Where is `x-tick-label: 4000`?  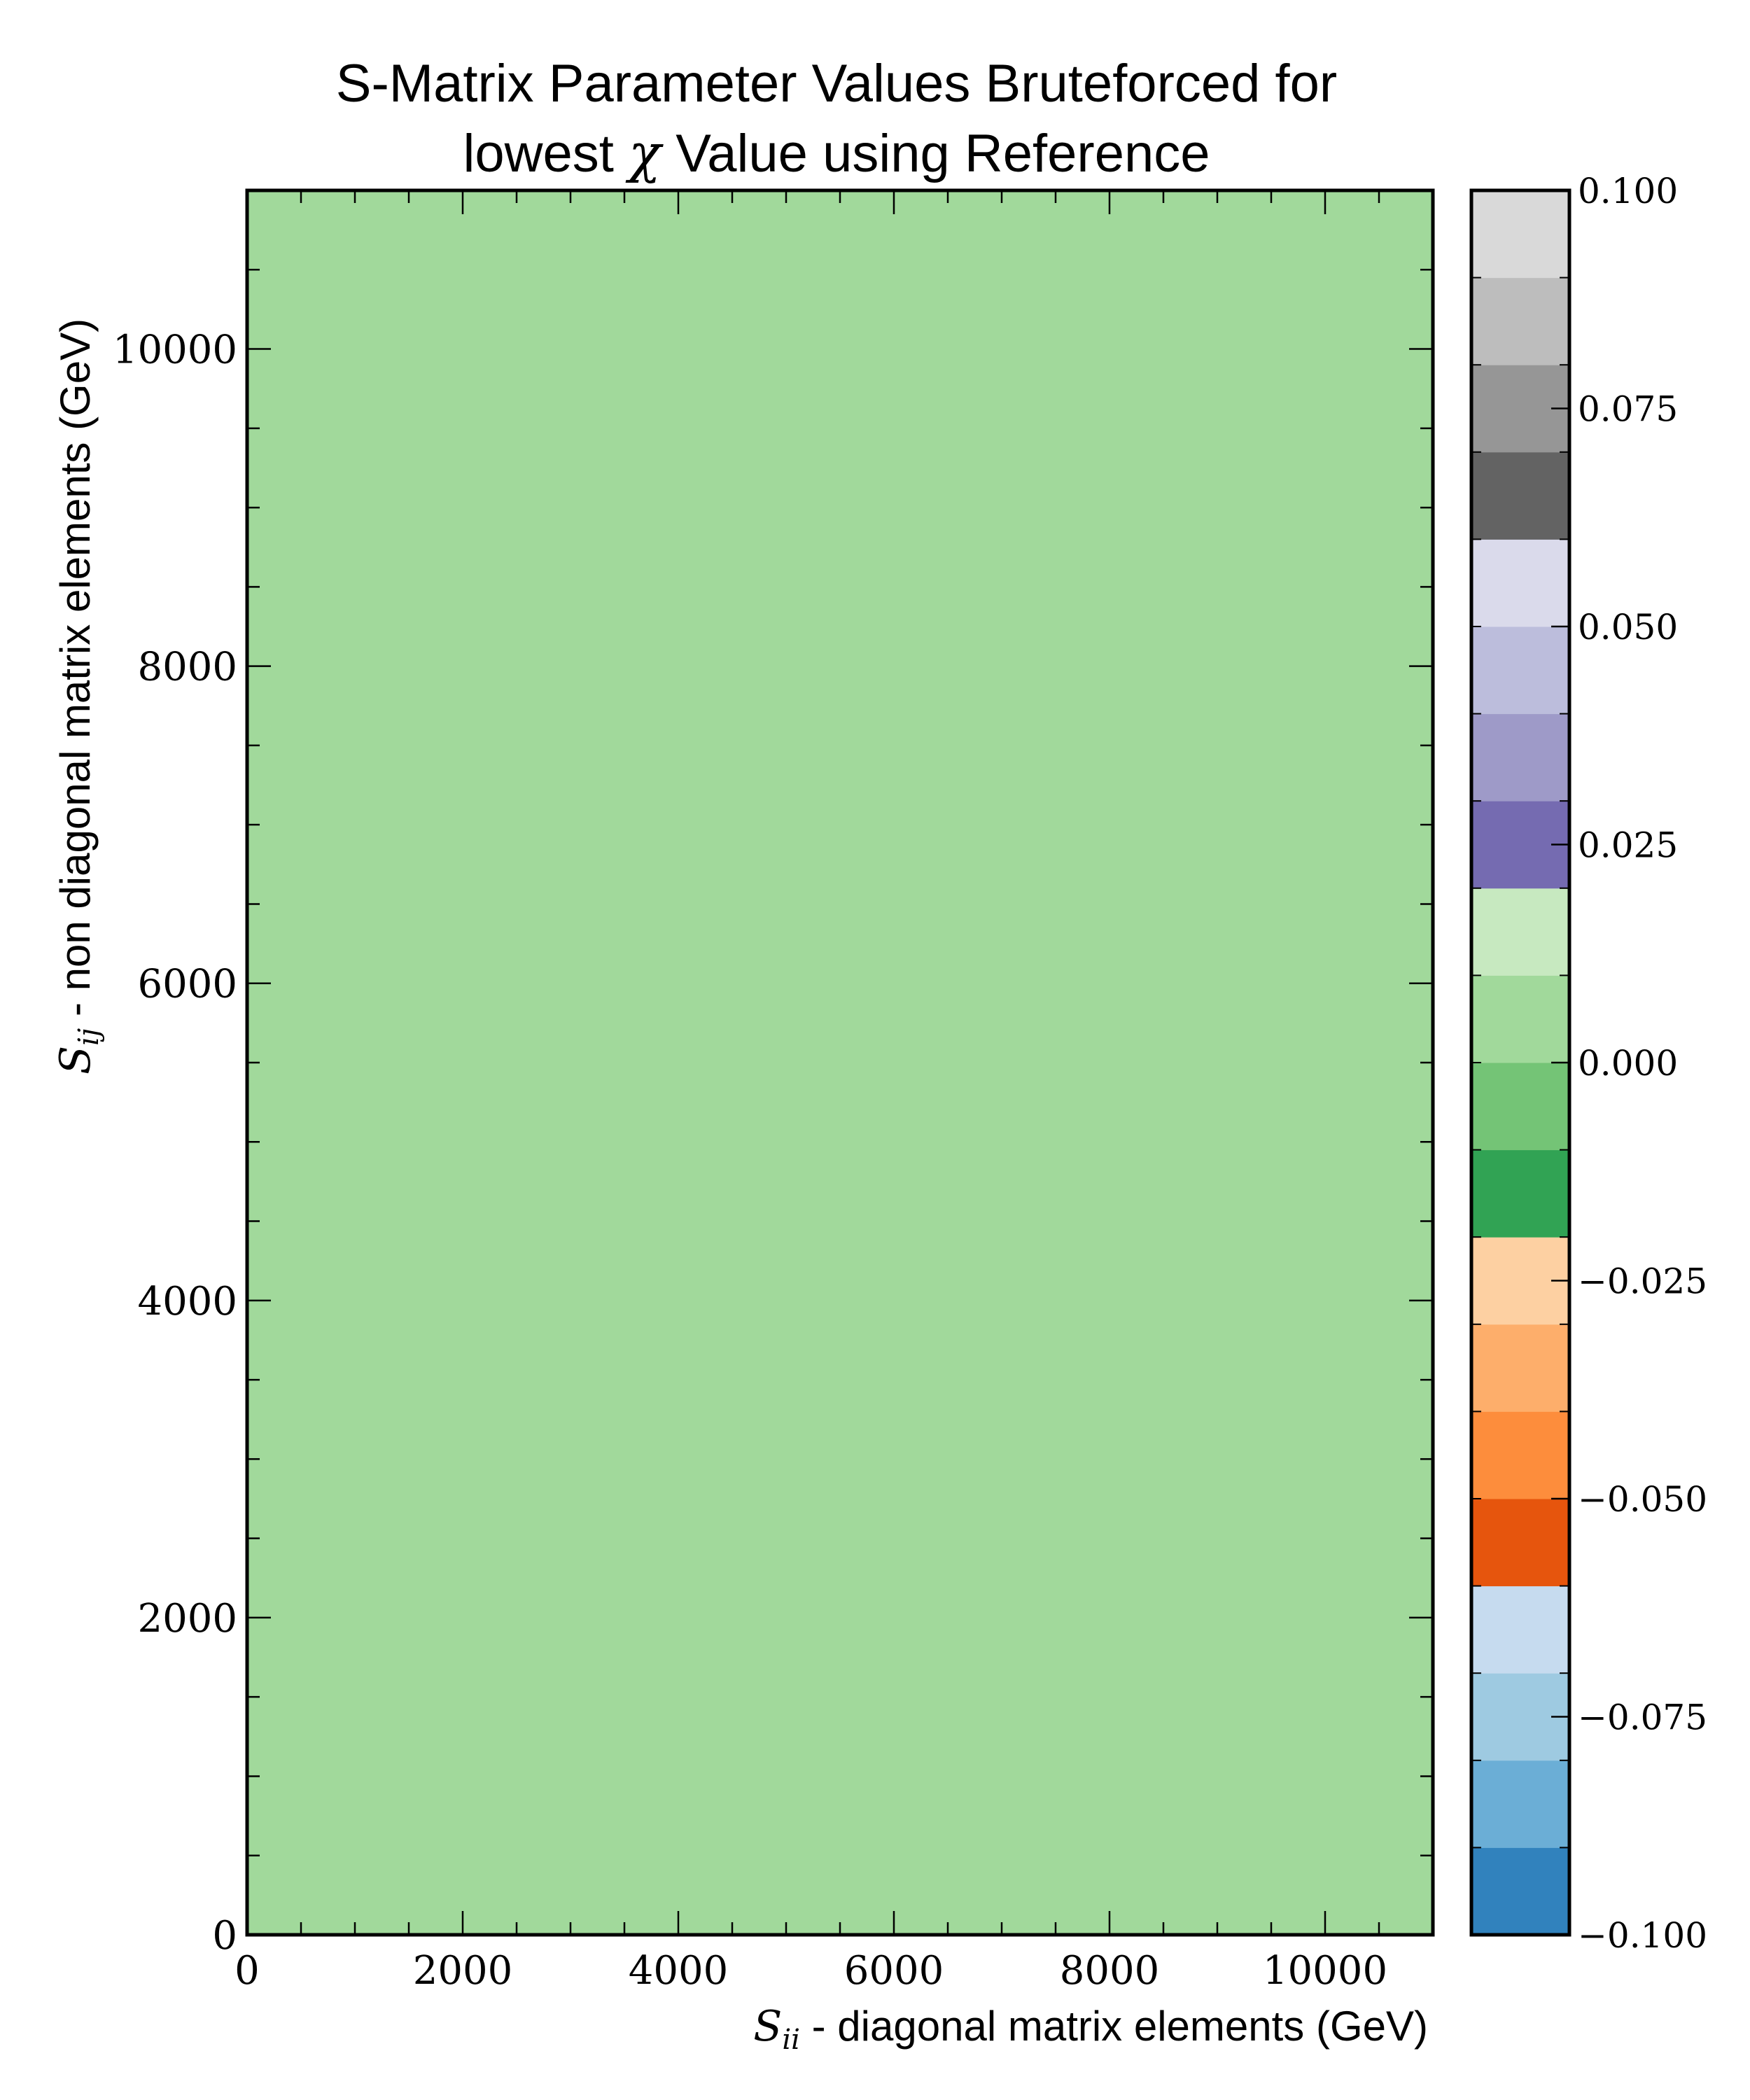
x-tick-label: 4000 is located at coordinates (679, 1971).